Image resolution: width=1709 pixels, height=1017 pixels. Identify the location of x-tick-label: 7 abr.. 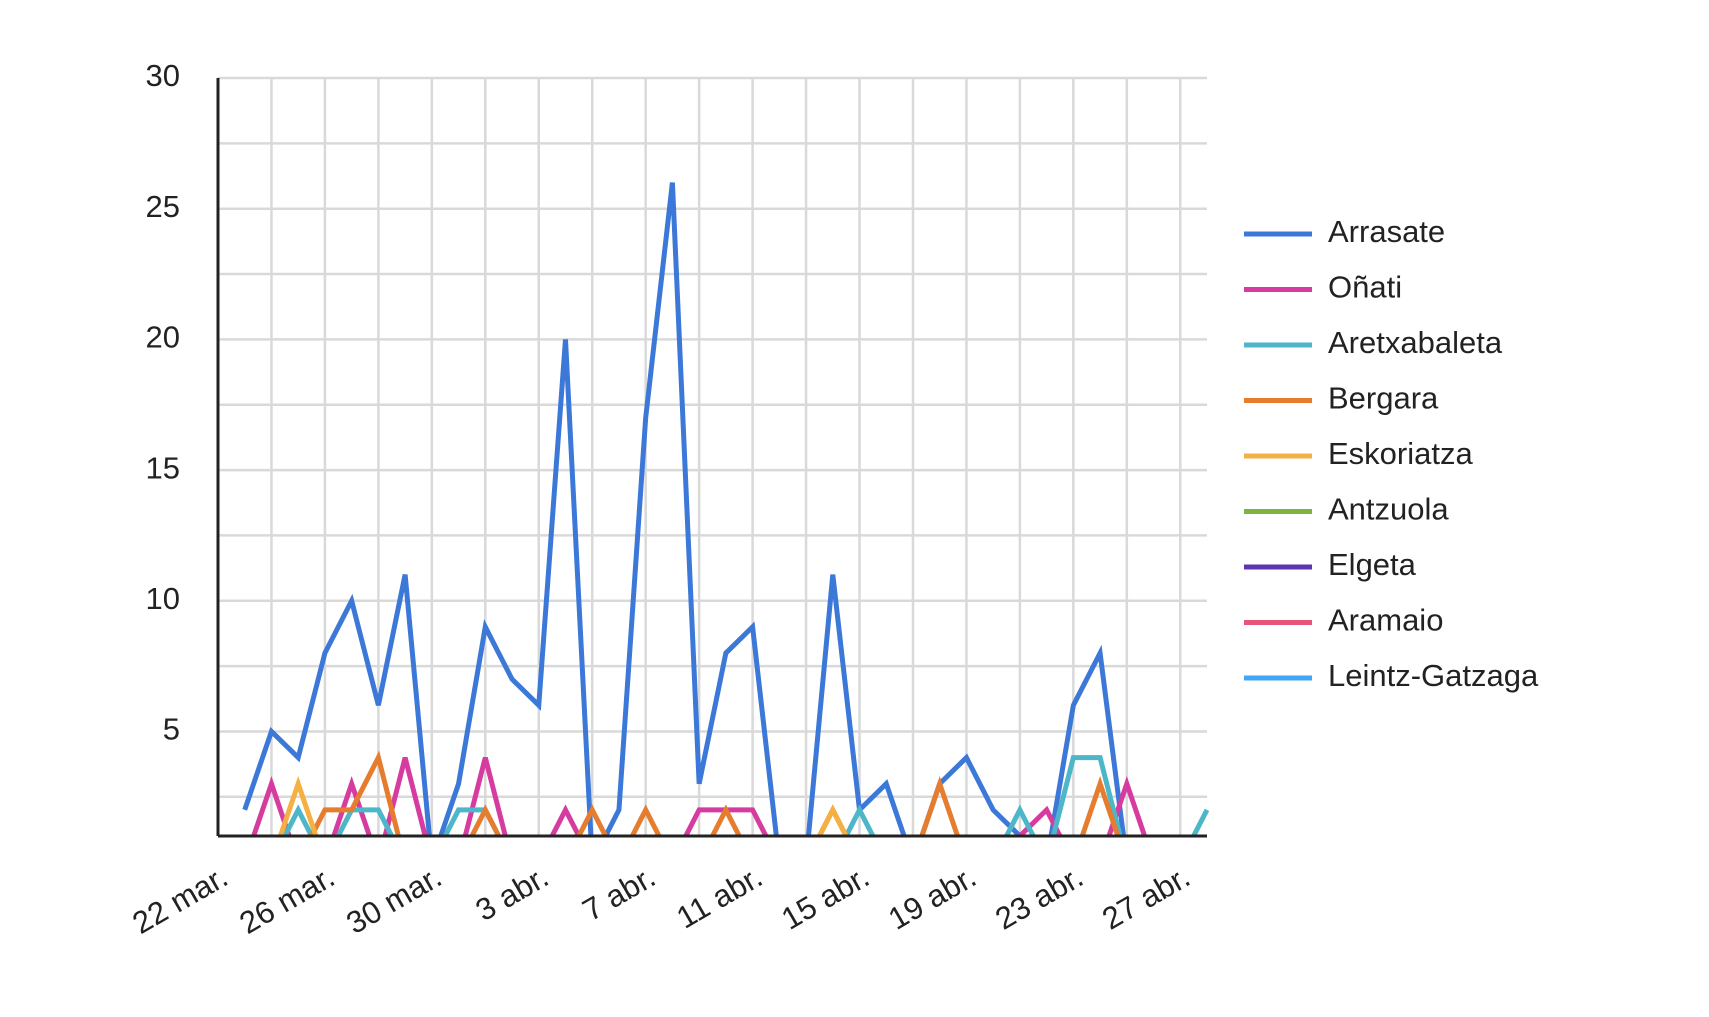
(619, 893).